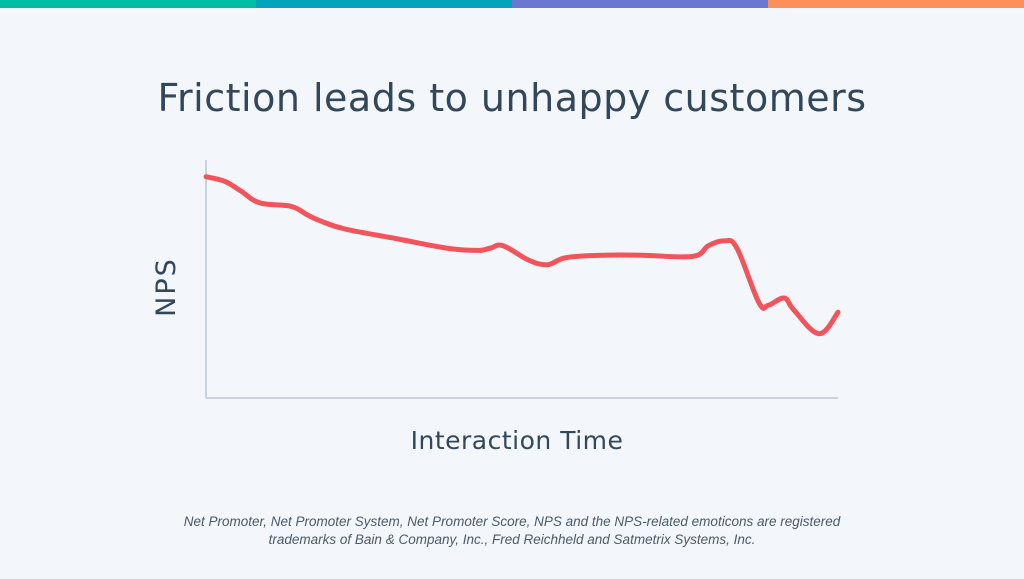 The height and width of the screenshot is (579, 1024). Describe the element at coordinates (896, 4) in the screenshot. I see `top-bar-segment-orange` at that location.